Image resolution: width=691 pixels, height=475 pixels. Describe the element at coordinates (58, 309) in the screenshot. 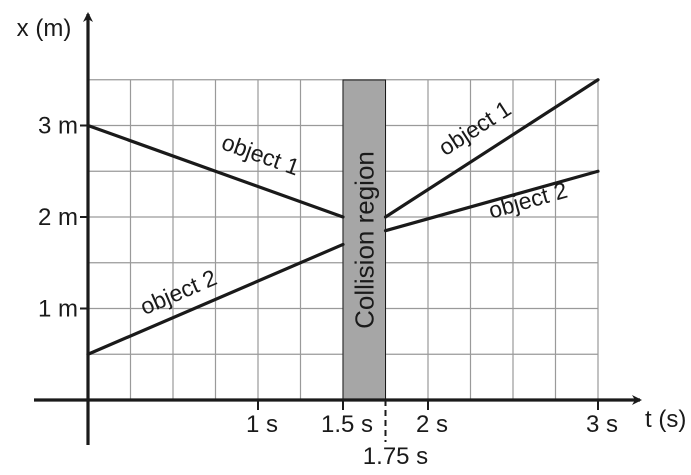

I see `y-tick-label-1: 1 m` at that location.